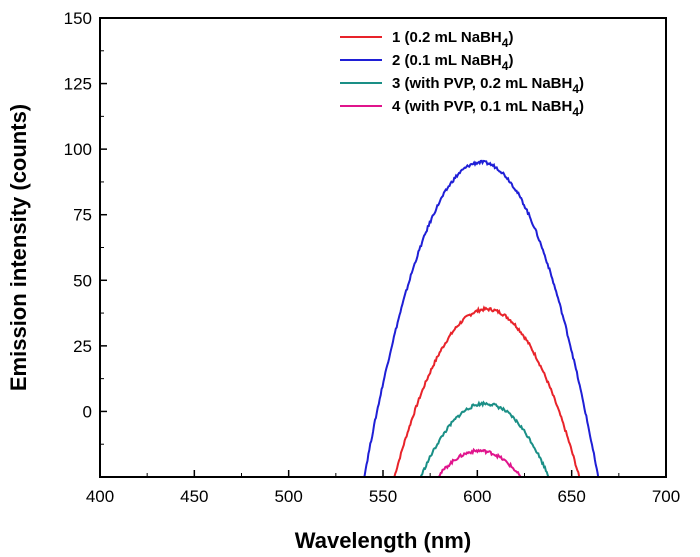 This screenshot has height=557, width=700. I want to click on y-tick-label: 125, so click(78, 84).